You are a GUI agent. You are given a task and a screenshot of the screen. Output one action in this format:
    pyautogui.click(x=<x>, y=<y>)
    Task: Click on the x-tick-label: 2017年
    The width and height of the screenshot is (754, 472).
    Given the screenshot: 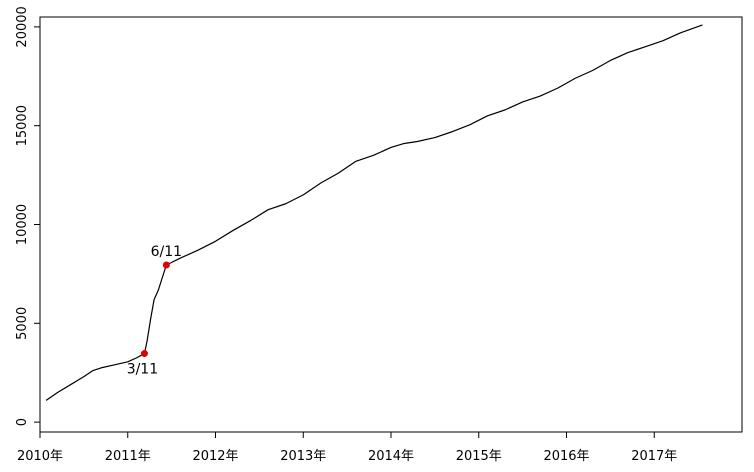 What is the action you would take?
    pyautogui.click(x=654, y=456)
    